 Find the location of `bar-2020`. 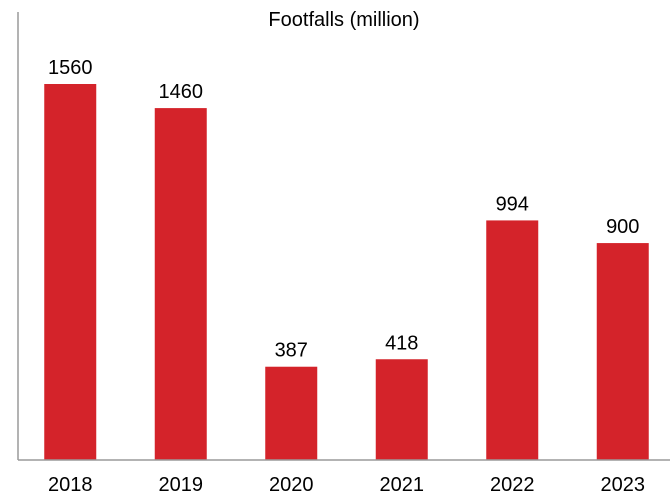

bar-2020 is located at coordinates (291, 413).